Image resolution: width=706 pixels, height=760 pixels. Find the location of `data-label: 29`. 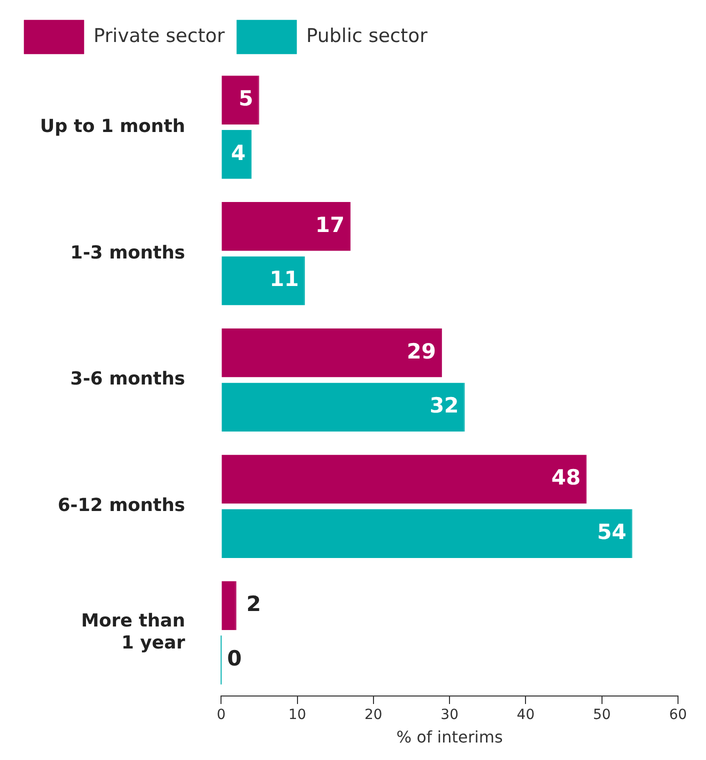

data-label: 29 is located at coordinates (421, 351).